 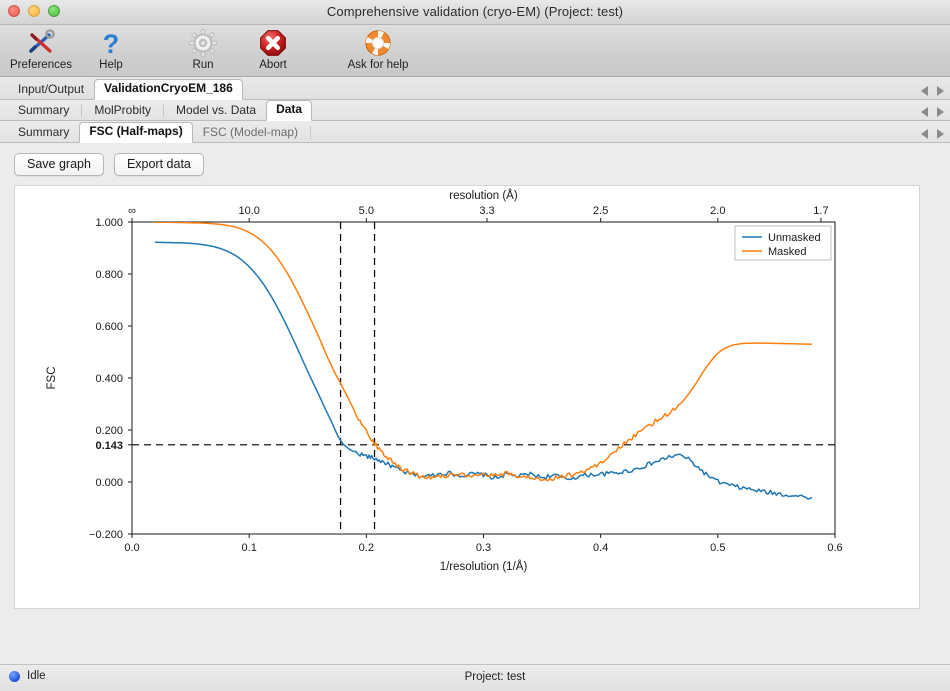 What do you see at coordinates (109, 446) in the screenshot?
I see `y-tick-label: 0.143` at bounding box center [109, 446].